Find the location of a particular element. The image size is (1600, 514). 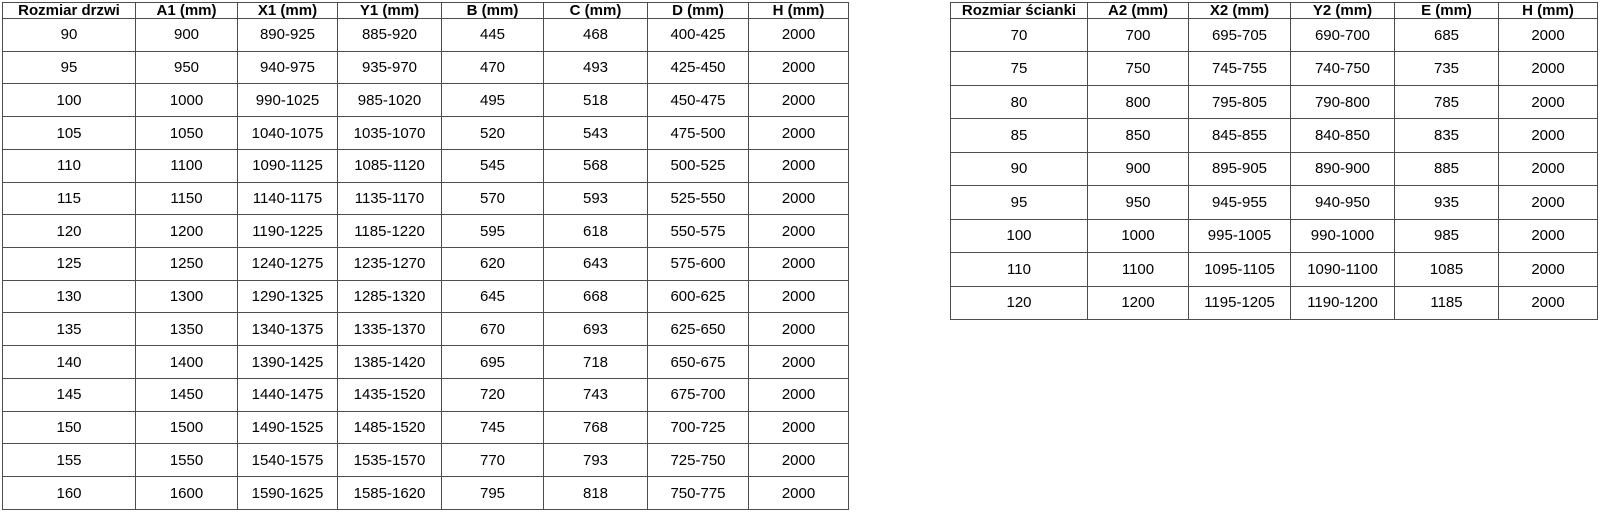

table-cell: 90 is located at coordinates (69, 35).